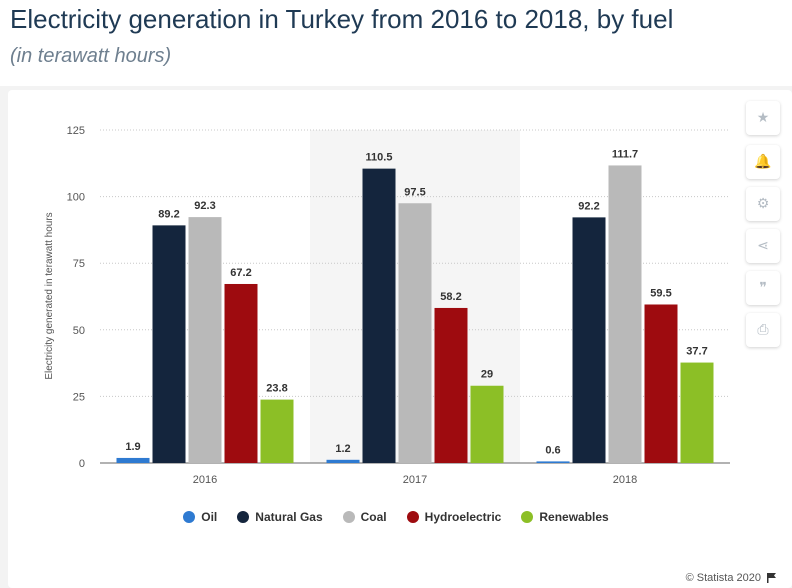 The width and height of the screenshot is (792, 588). I want to click on y-axis-label: Electricity generated in terawatt hours, so click(49, 295).